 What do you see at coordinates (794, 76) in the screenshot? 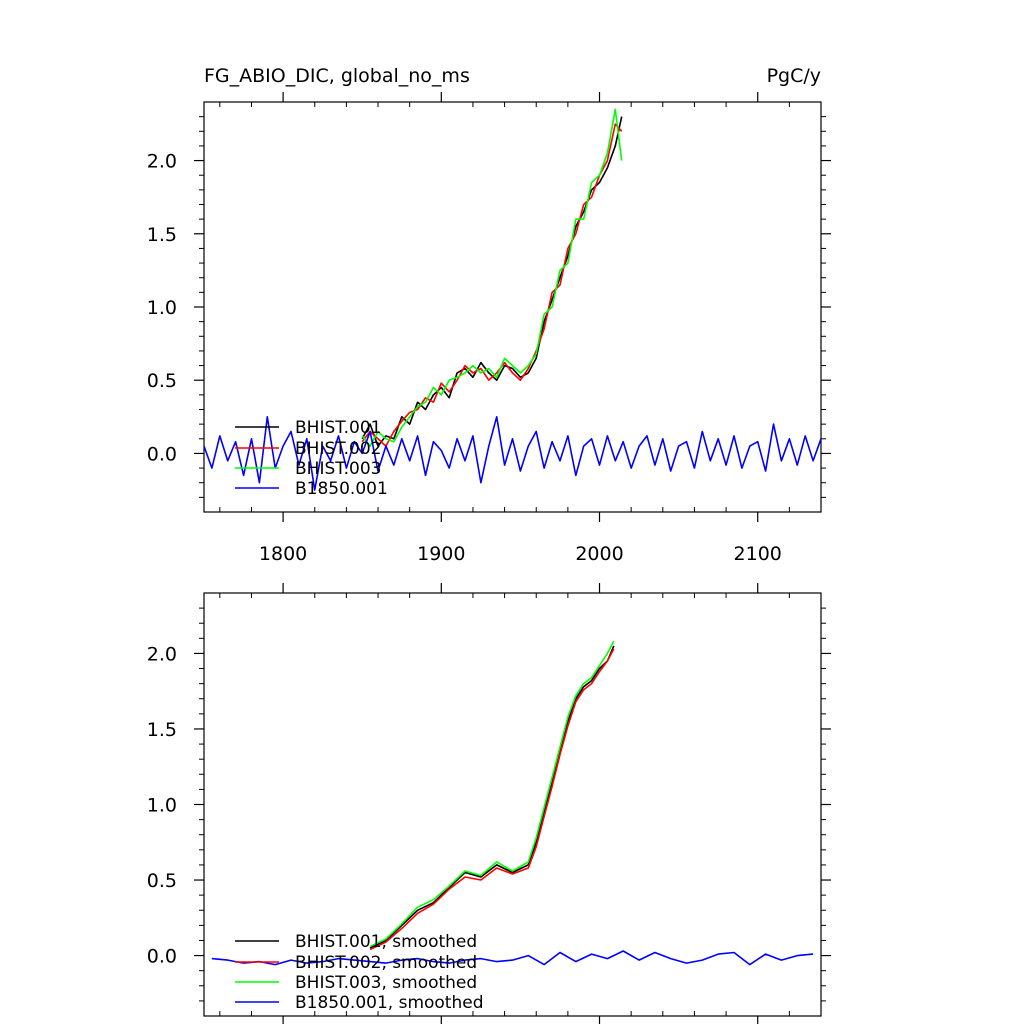
I see `chart-title-right: PgC/y` at bounding box center [794, 76].